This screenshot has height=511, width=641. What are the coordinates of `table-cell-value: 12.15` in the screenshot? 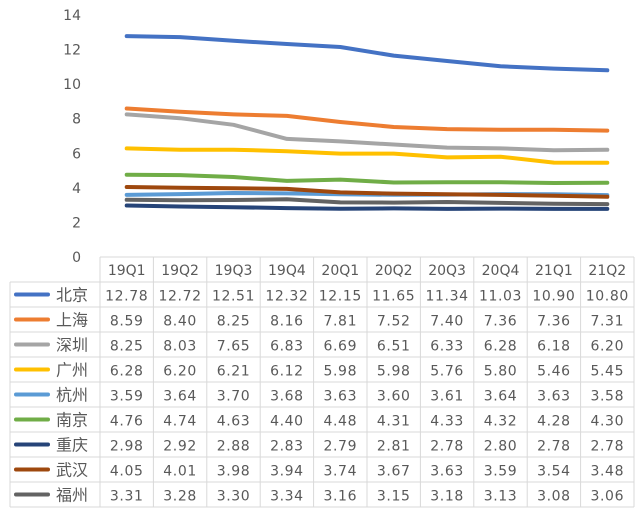 It's located at (340, 297).